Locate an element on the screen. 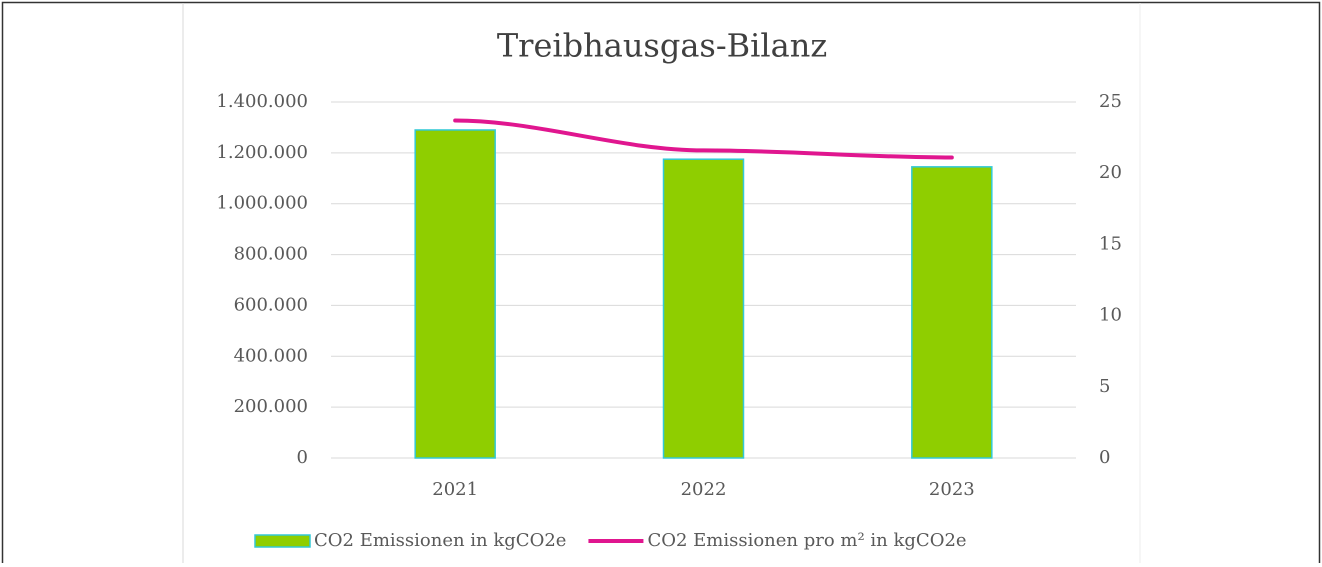 The height and width of the screenshot is (567, 1322). legend-swatch is located at coordinates (282, 541).